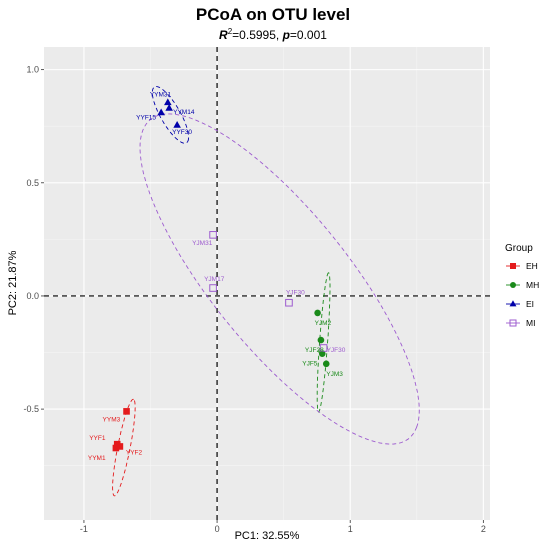  I want to click on legend-marker-ei, so click(513, 303).